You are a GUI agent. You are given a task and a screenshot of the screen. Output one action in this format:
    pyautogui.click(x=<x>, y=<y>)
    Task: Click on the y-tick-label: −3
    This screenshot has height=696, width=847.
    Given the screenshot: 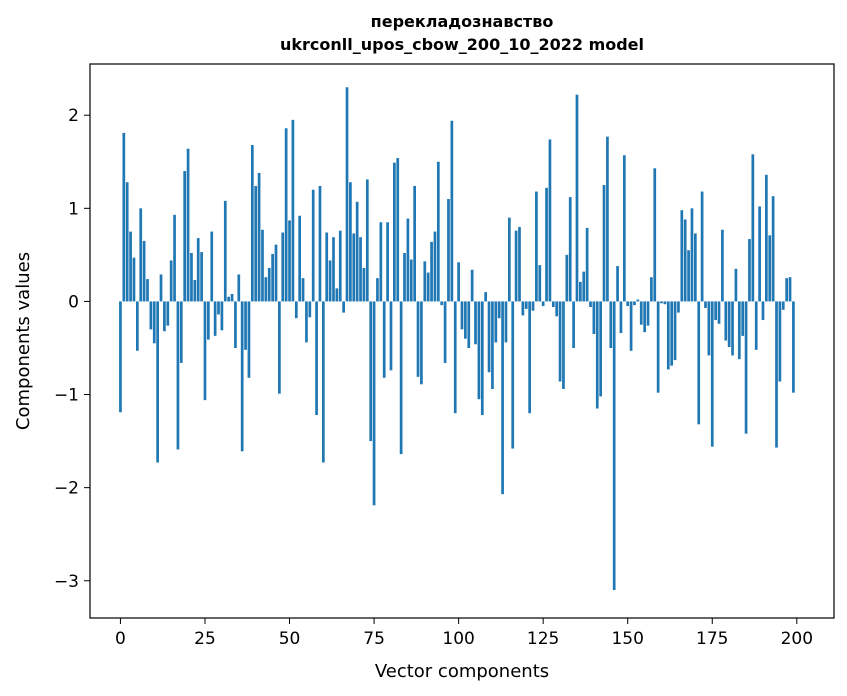 What is the action you would take?
    pyautogui.click(x=66, y=582)
    